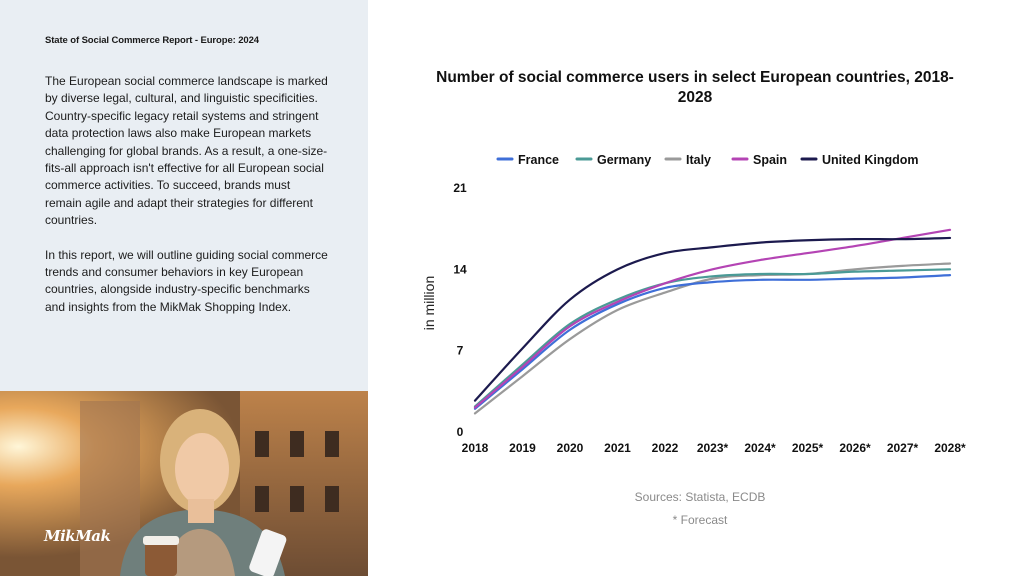  I want to click on series-line-united-kingdom, so click(712, 319).